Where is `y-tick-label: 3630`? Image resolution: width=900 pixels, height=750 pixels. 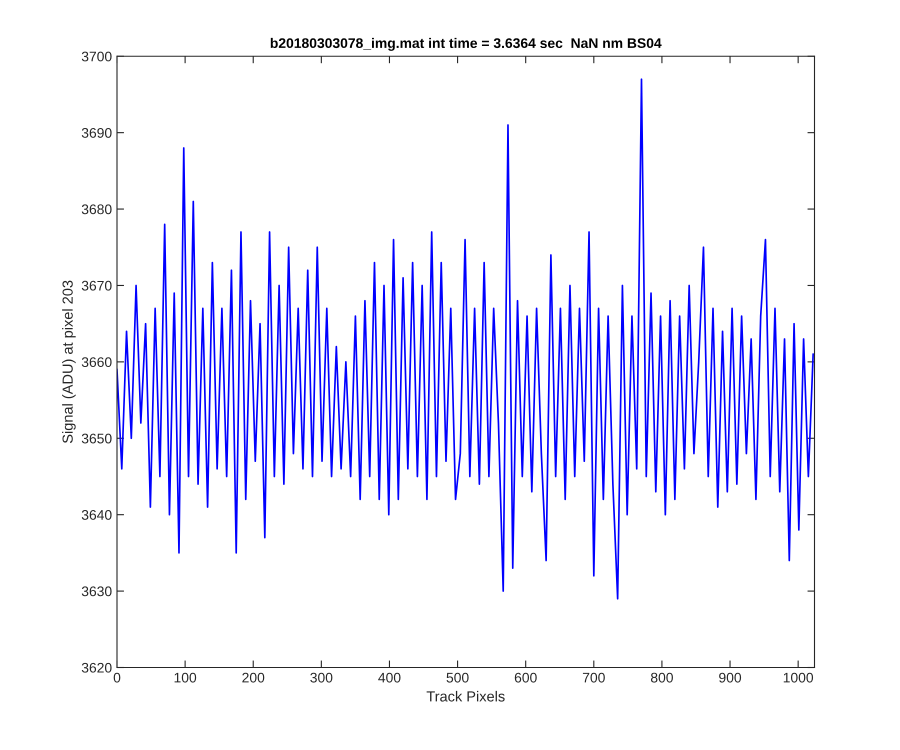
y-tick-label: 3630 is located at coordinates (97, 591).